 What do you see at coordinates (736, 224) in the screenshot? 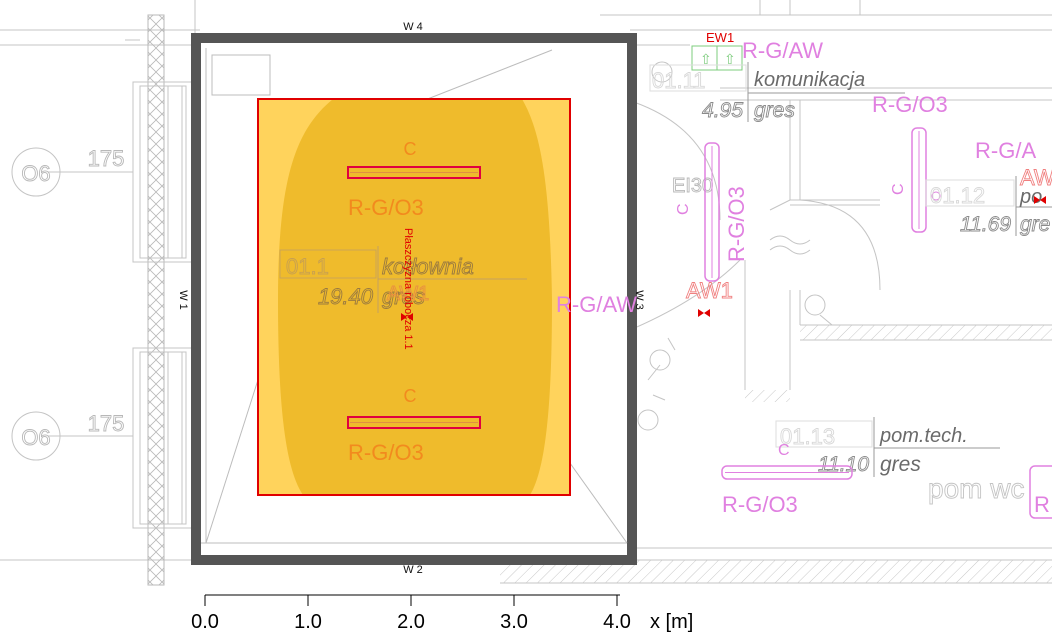
I see `label-r-g-o3-vertical: R-G/O3` at bounding box center [736, 224].